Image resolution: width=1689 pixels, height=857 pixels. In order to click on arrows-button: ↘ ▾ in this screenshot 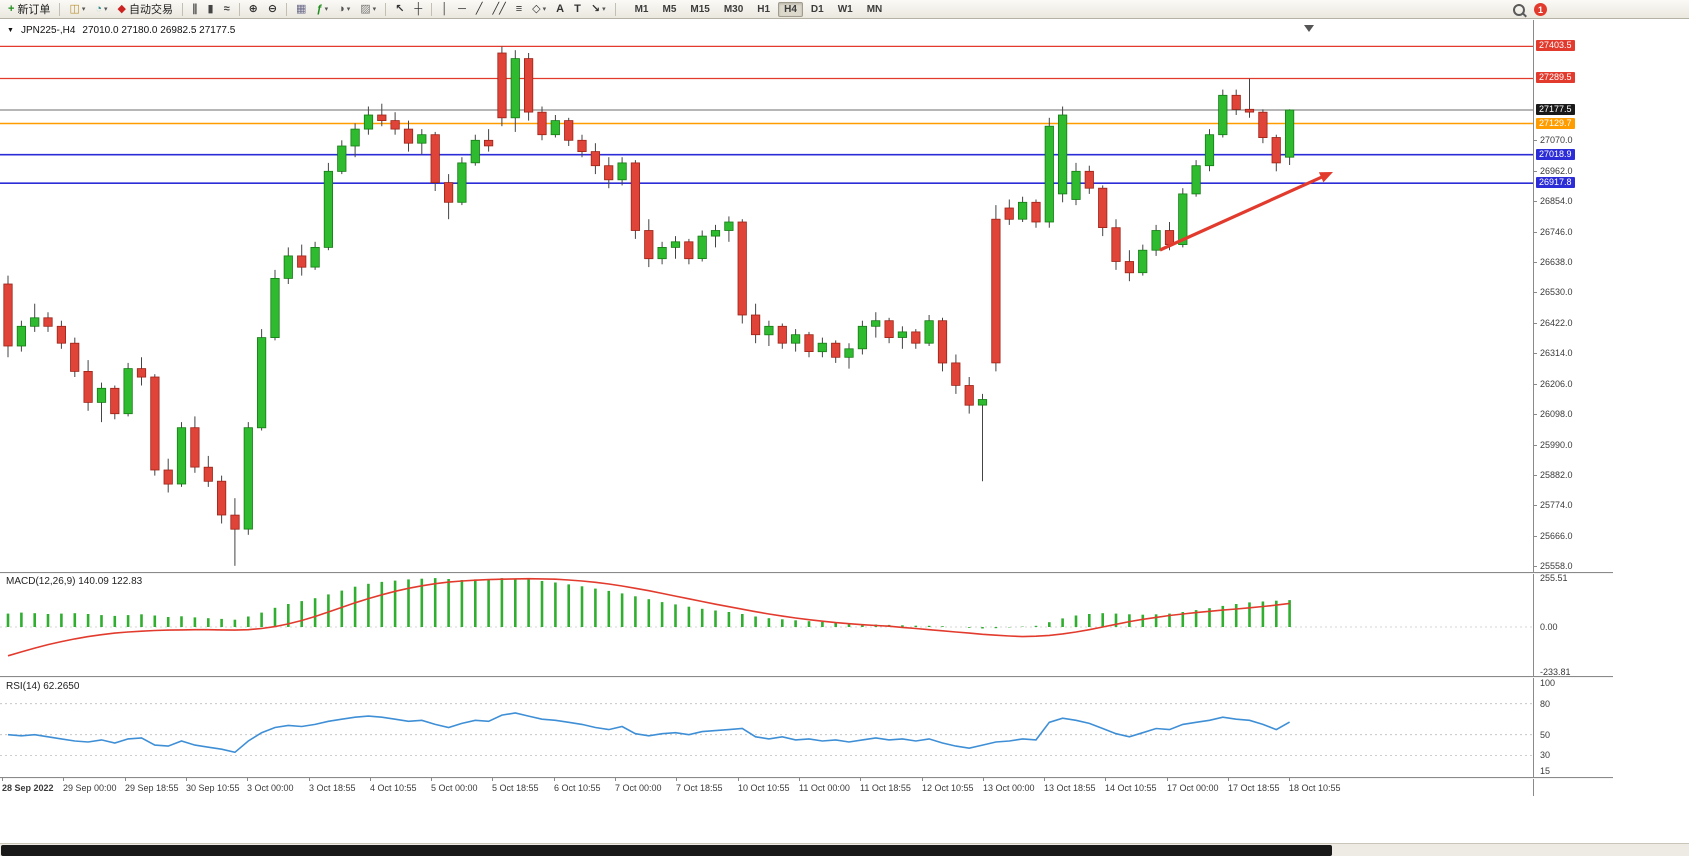, I will do `click(598, 9)`.